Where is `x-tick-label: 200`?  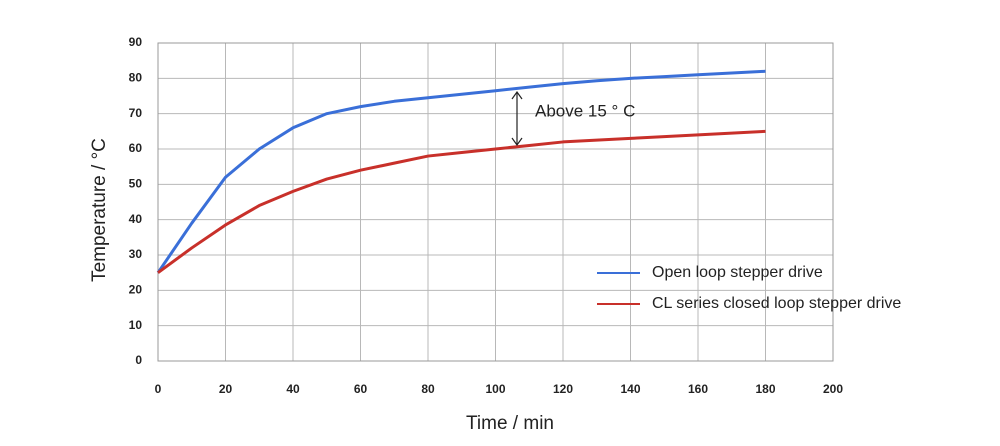
x-tick-label: 200 is located at coordinates (833, 389).